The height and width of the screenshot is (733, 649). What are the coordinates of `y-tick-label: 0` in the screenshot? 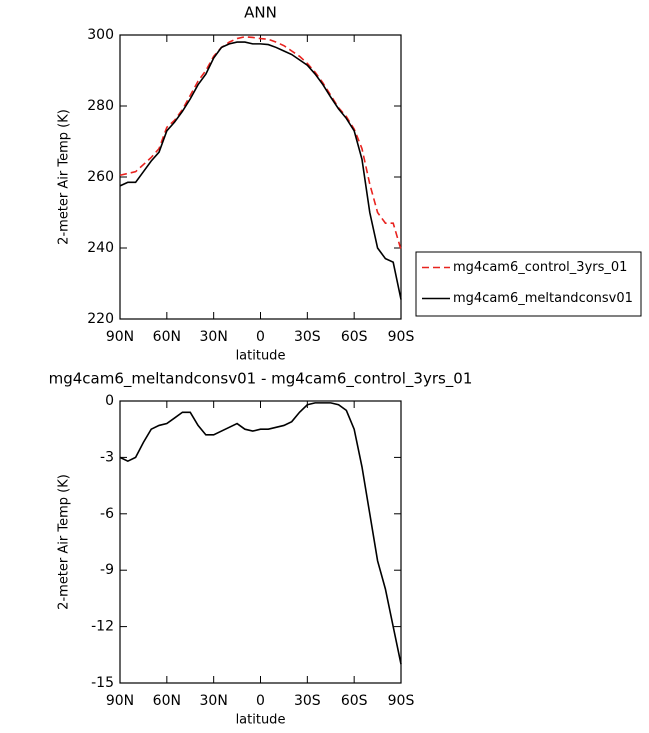 It's located at (109, 401).